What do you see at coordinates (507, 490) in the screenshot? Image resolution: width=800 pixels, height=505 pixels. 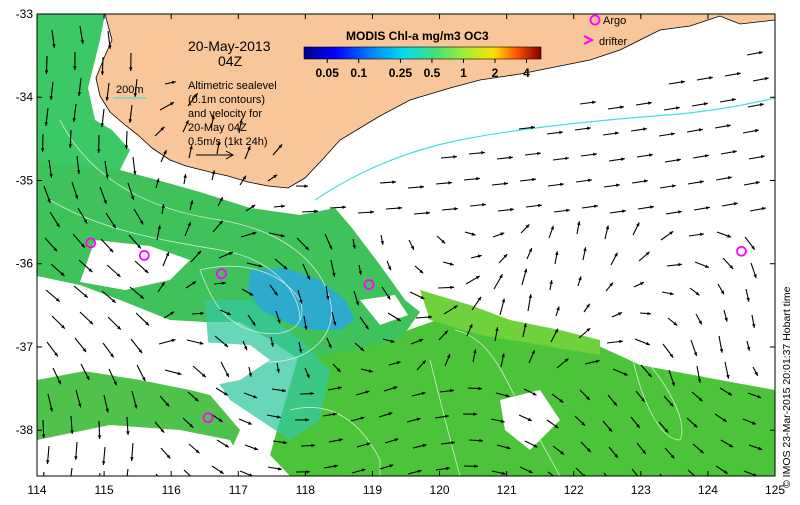 I see `x-tick-label: 121` at bounding box center [507, 490].